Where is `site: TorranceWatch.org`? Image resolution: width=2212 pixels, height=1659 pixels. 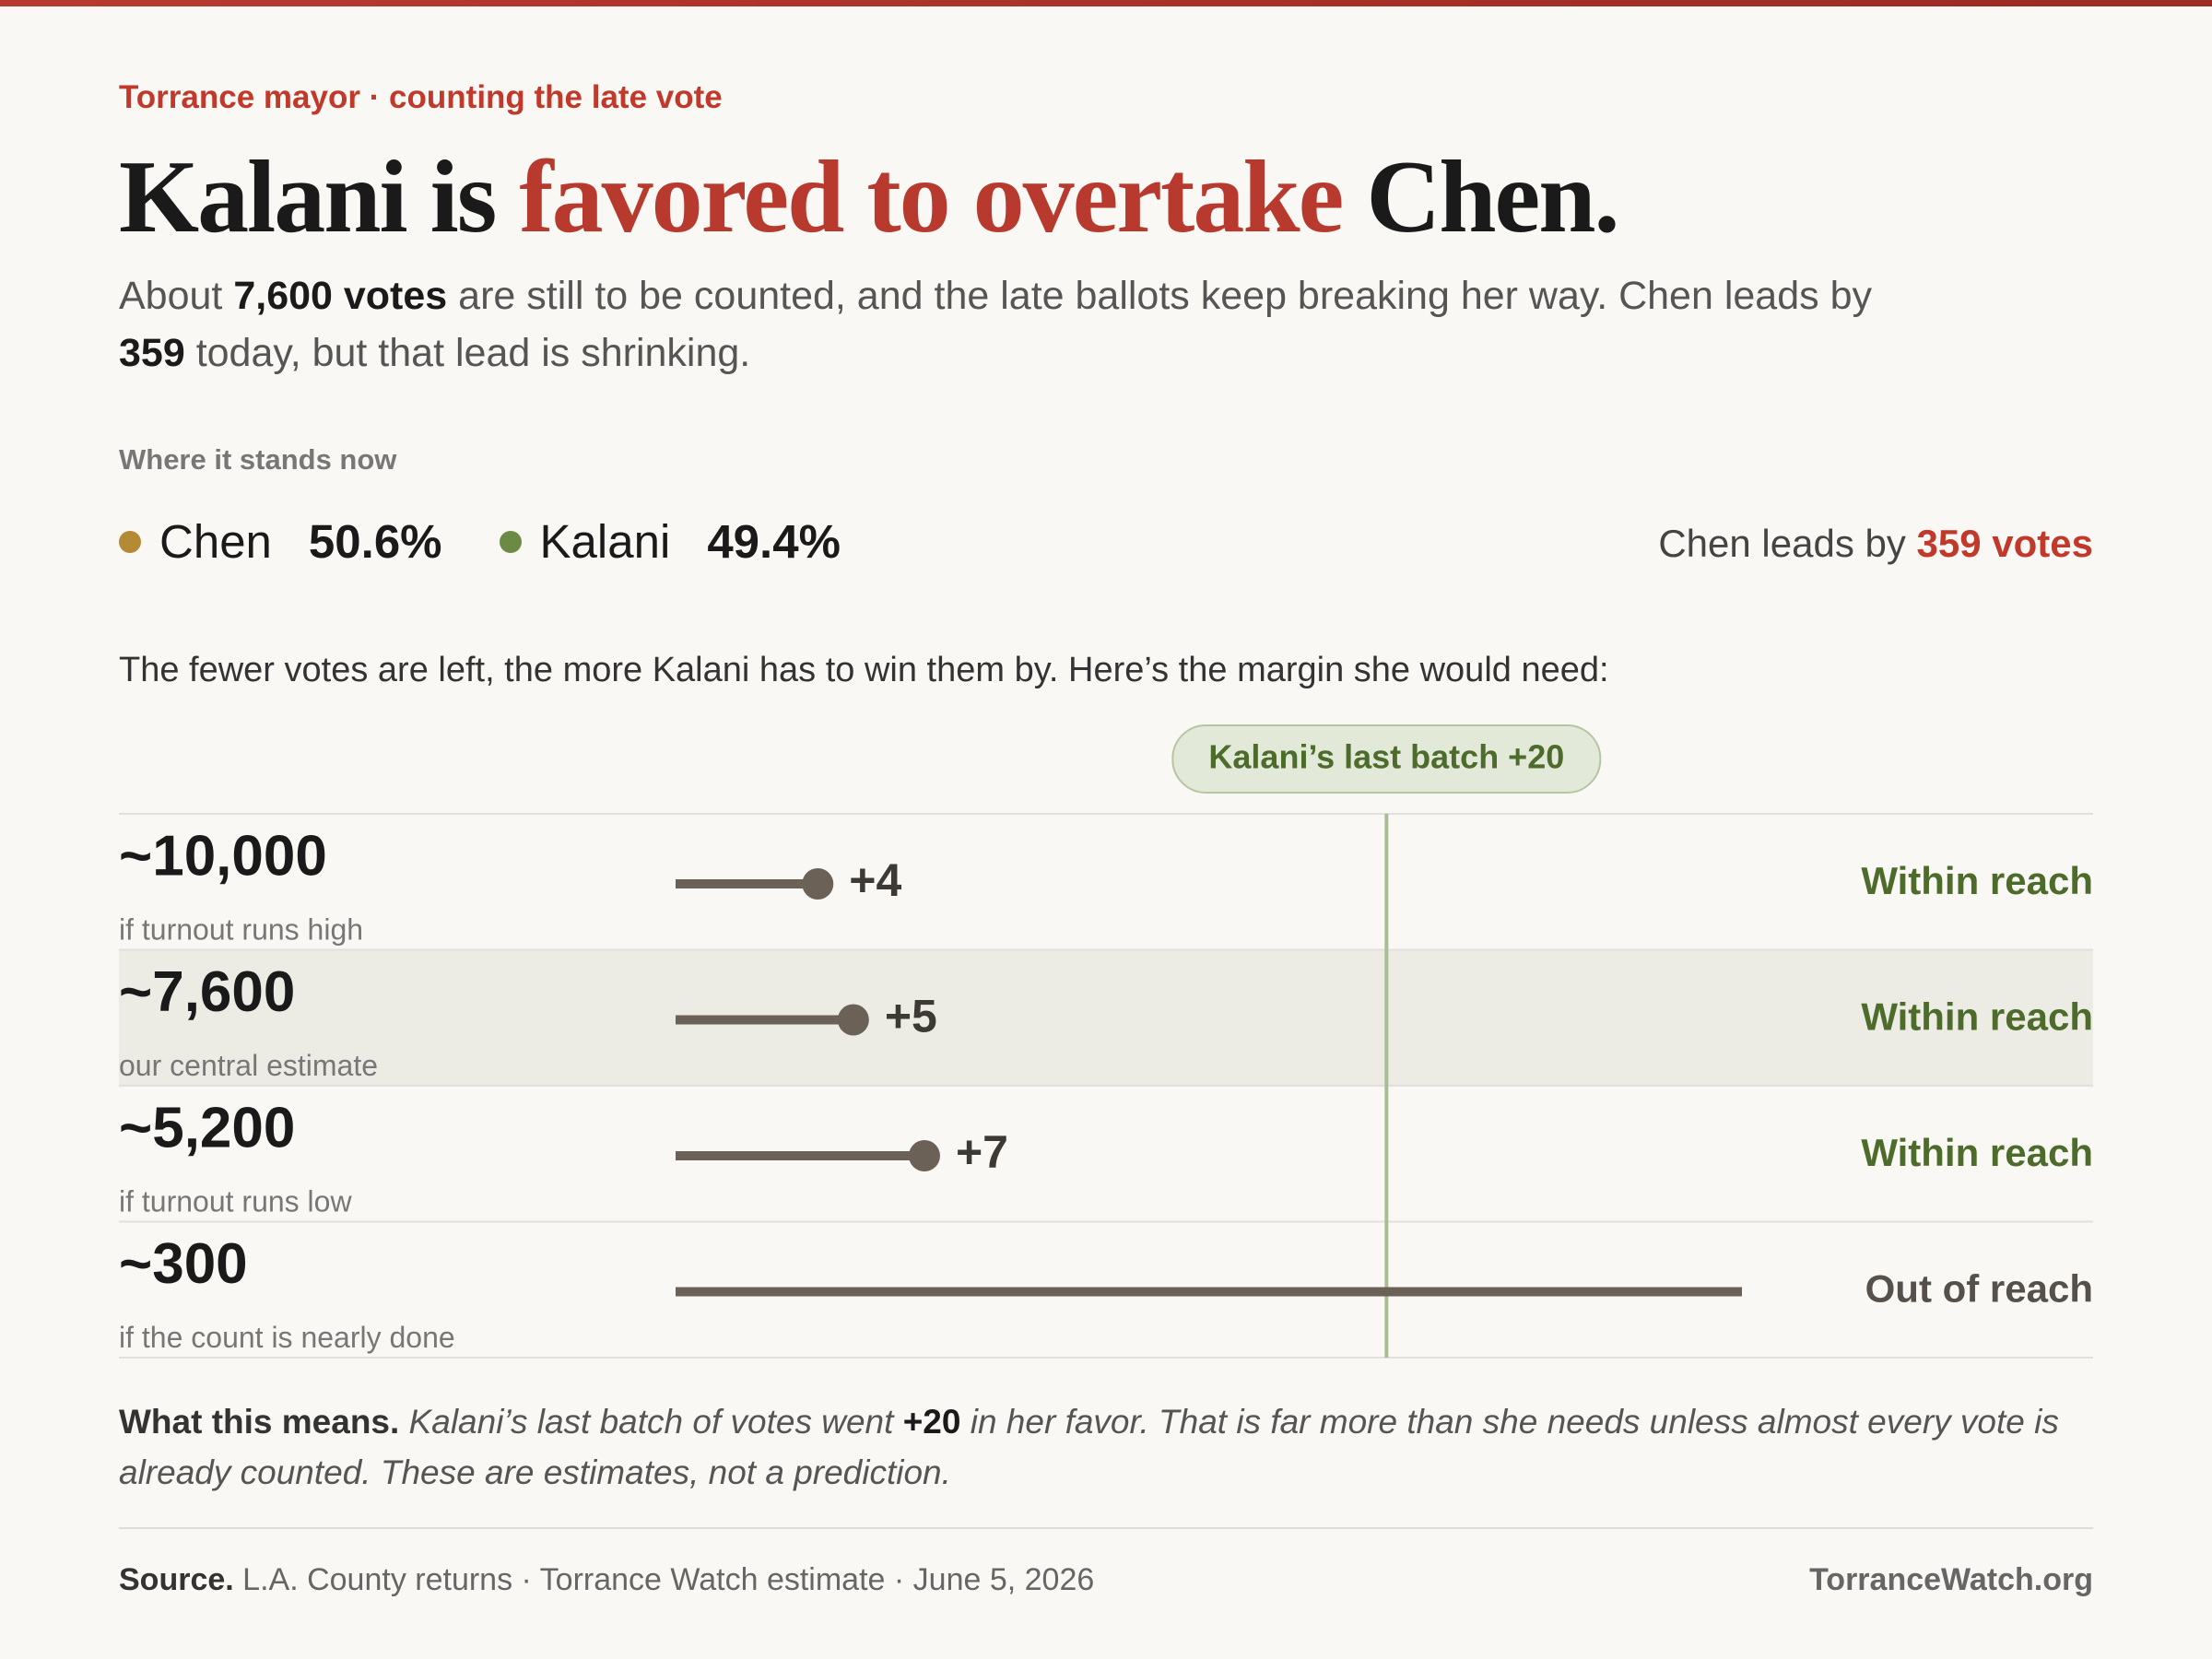
site: TorranceWatch.org is located at coordinates (1951, 1579).